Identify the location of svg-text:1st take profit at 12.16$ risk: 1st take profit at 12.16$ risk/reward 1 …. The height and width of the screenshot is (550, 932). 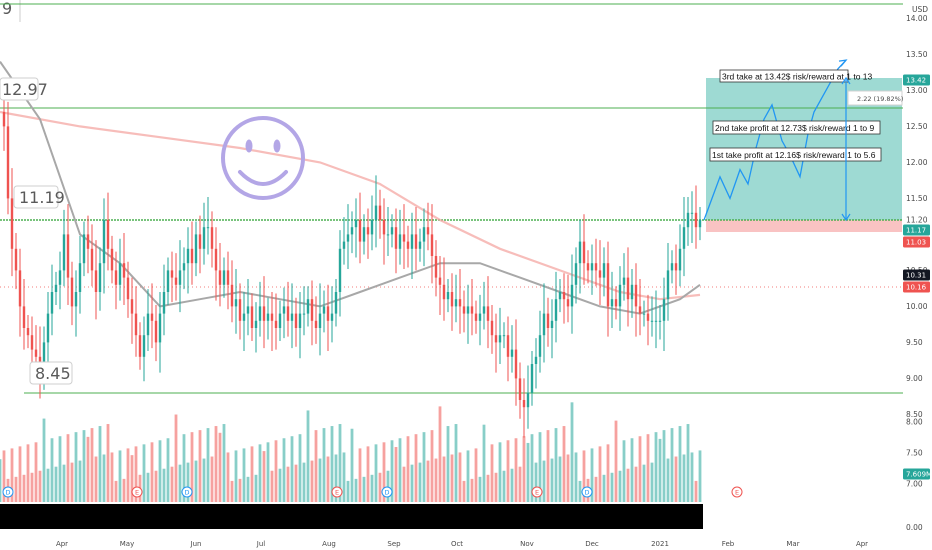
(794, 155).